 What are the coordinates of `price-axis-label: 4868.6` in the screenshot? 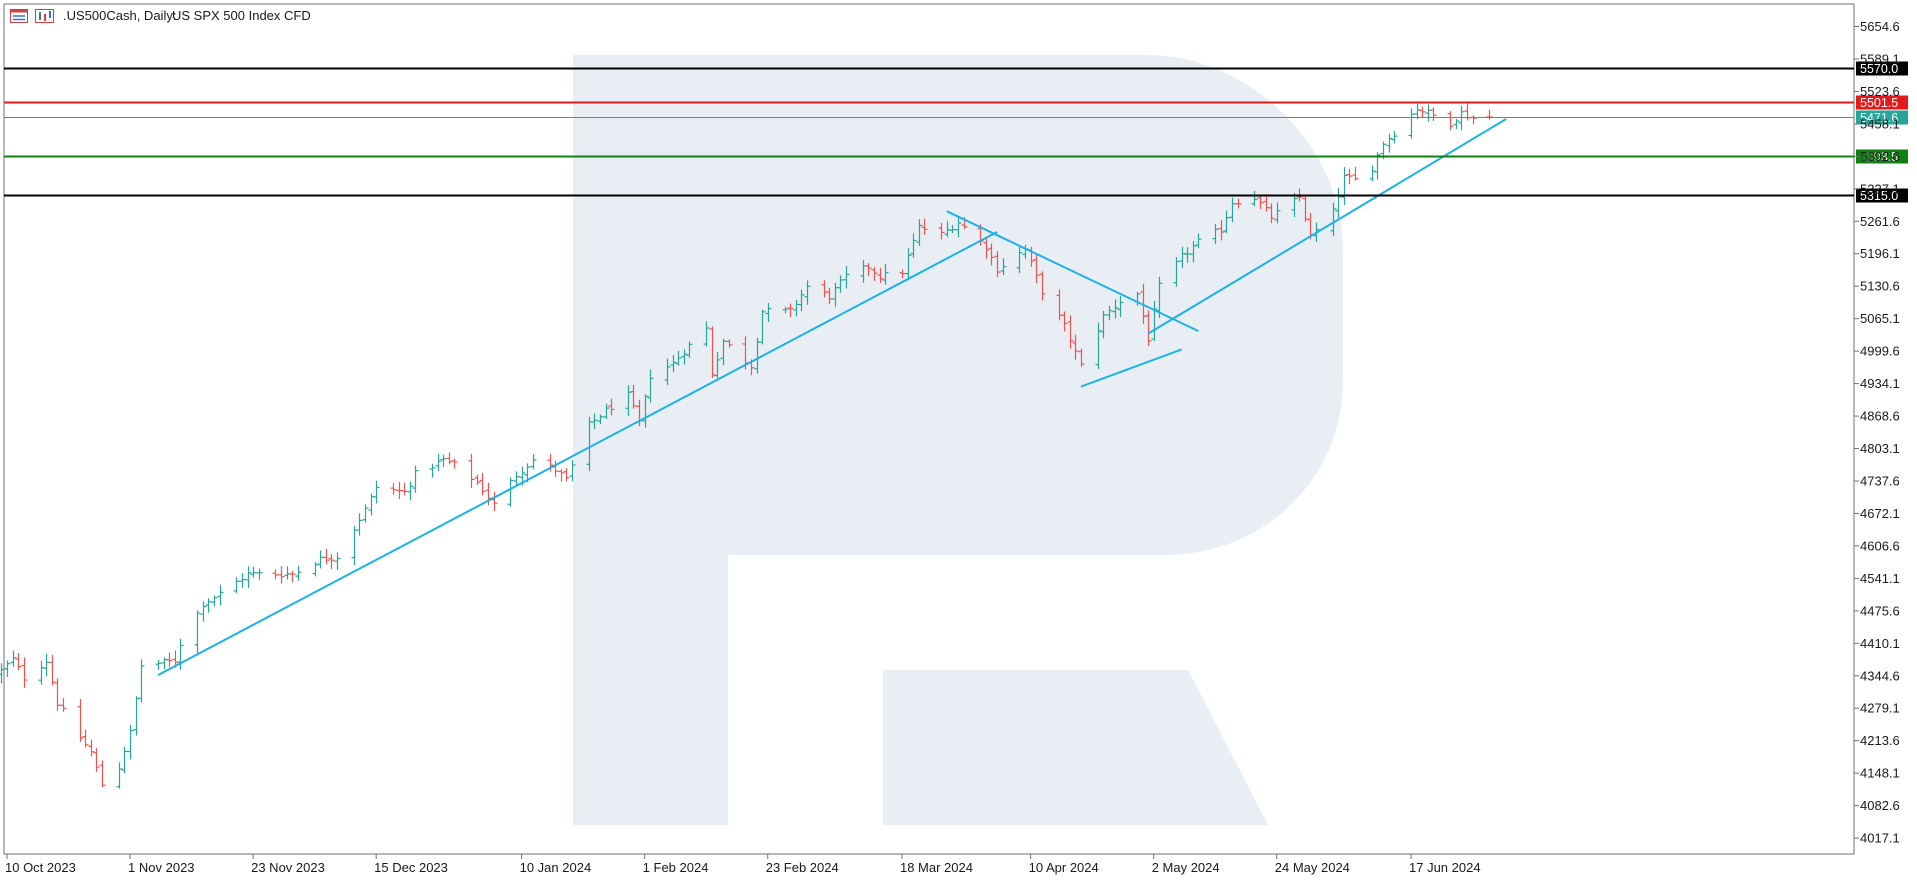 It's located at (1880, 416).